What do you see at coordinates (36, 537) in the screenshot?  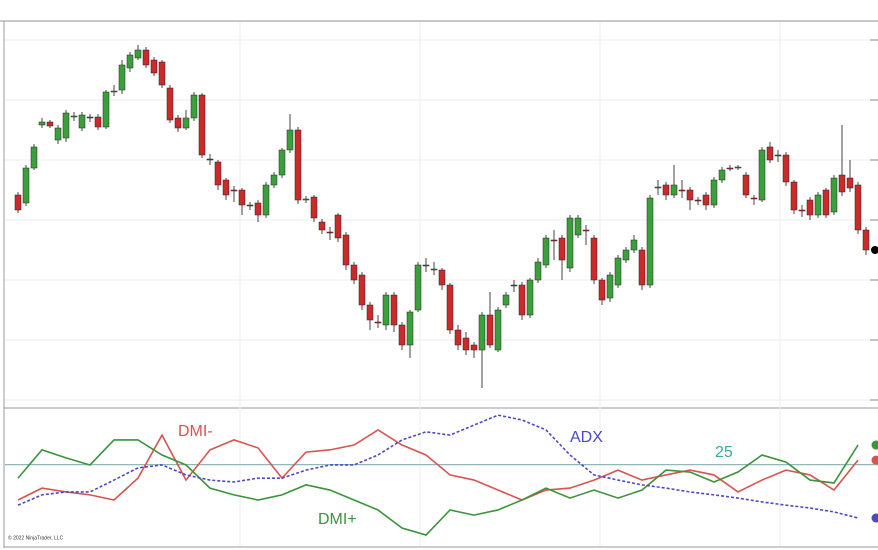 I see `copyright: © 2022 NinjaTrader, LLC` at bounding box center [36, 537].